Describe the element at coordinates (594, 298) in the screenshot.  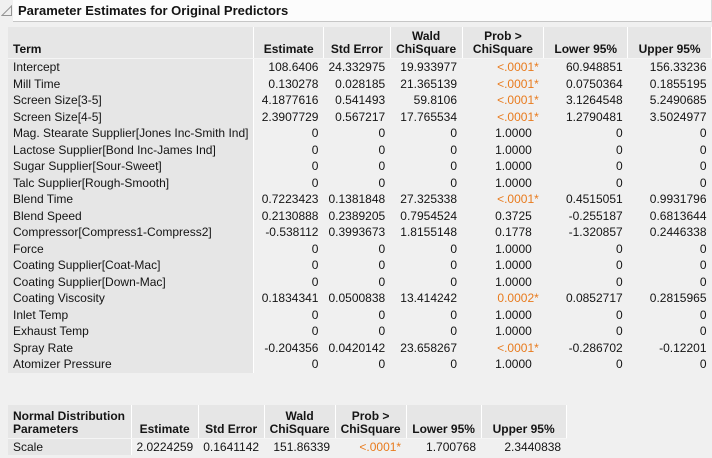
I see `lower-95-cell: 0.0852717` at that location.